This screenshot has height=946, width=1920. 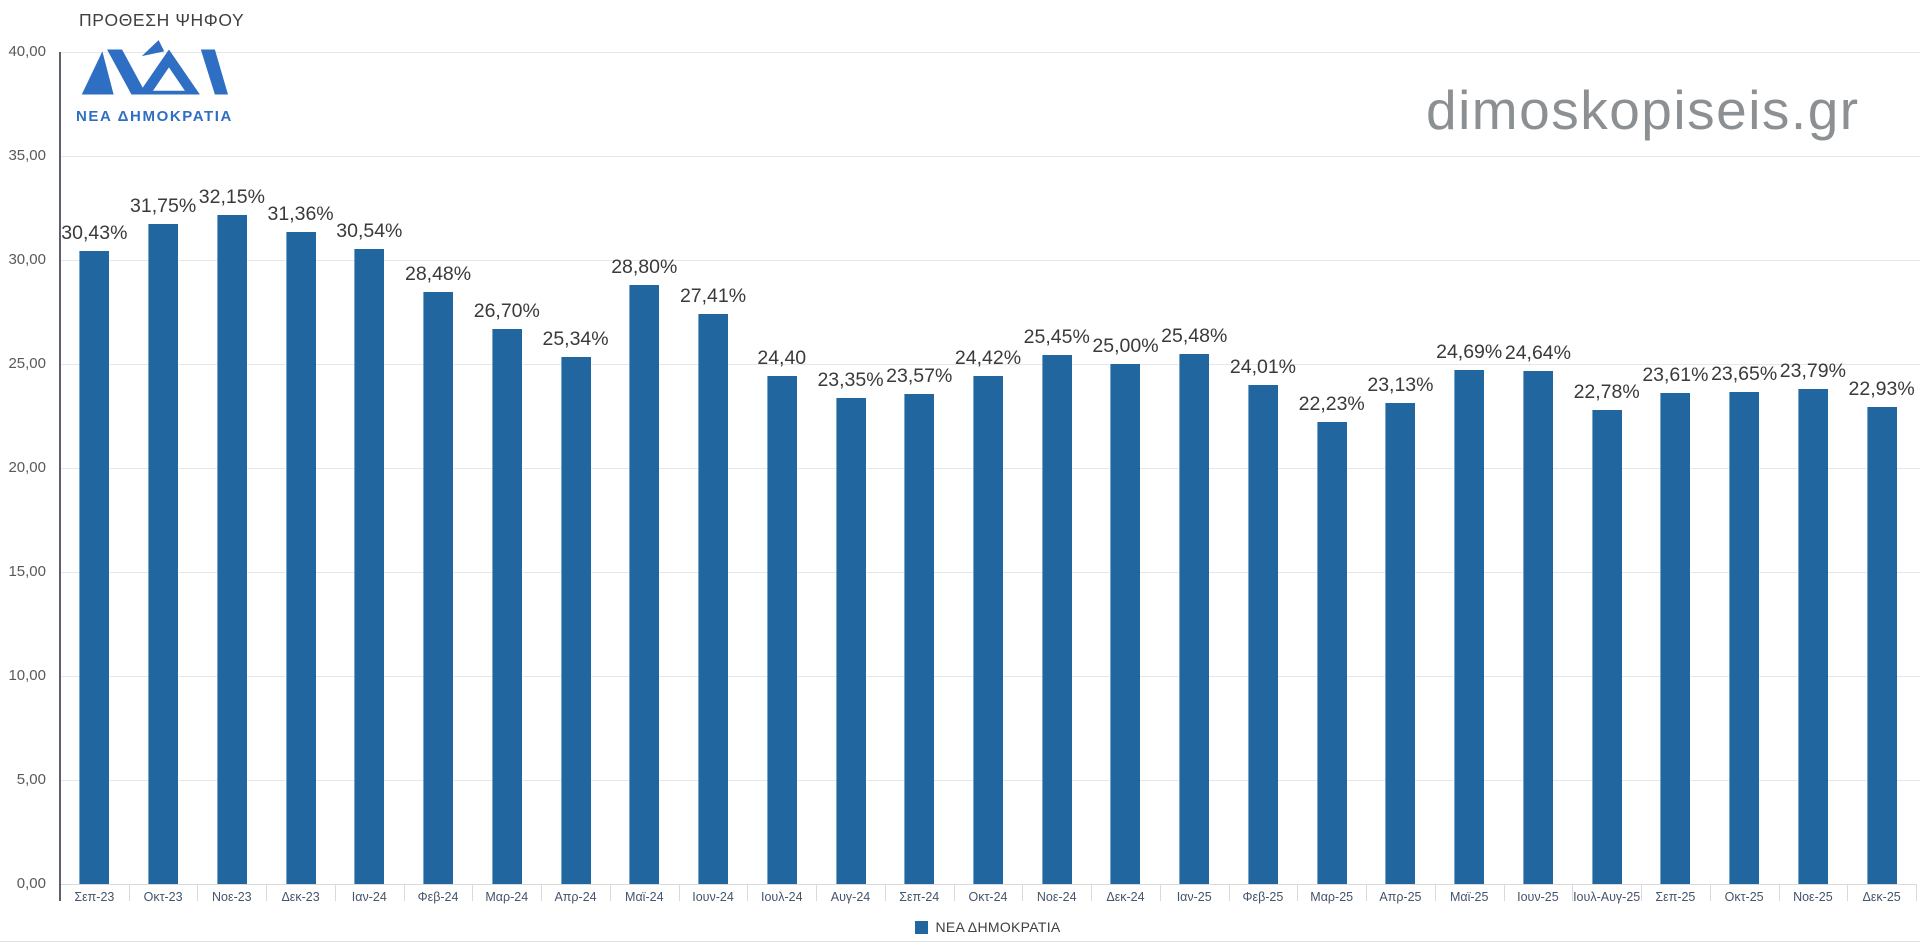 What do you see at coordinates (31, 779) in the screenshot?
I see `y-axis-tick-label: 5,00` at bounding box center [31, 779].